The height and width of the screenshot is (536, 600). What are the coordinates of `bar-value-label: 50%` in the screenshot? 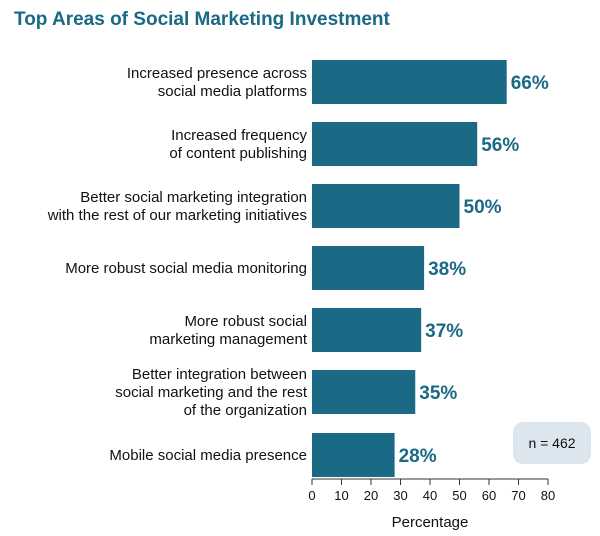 It's located at (483, 207).